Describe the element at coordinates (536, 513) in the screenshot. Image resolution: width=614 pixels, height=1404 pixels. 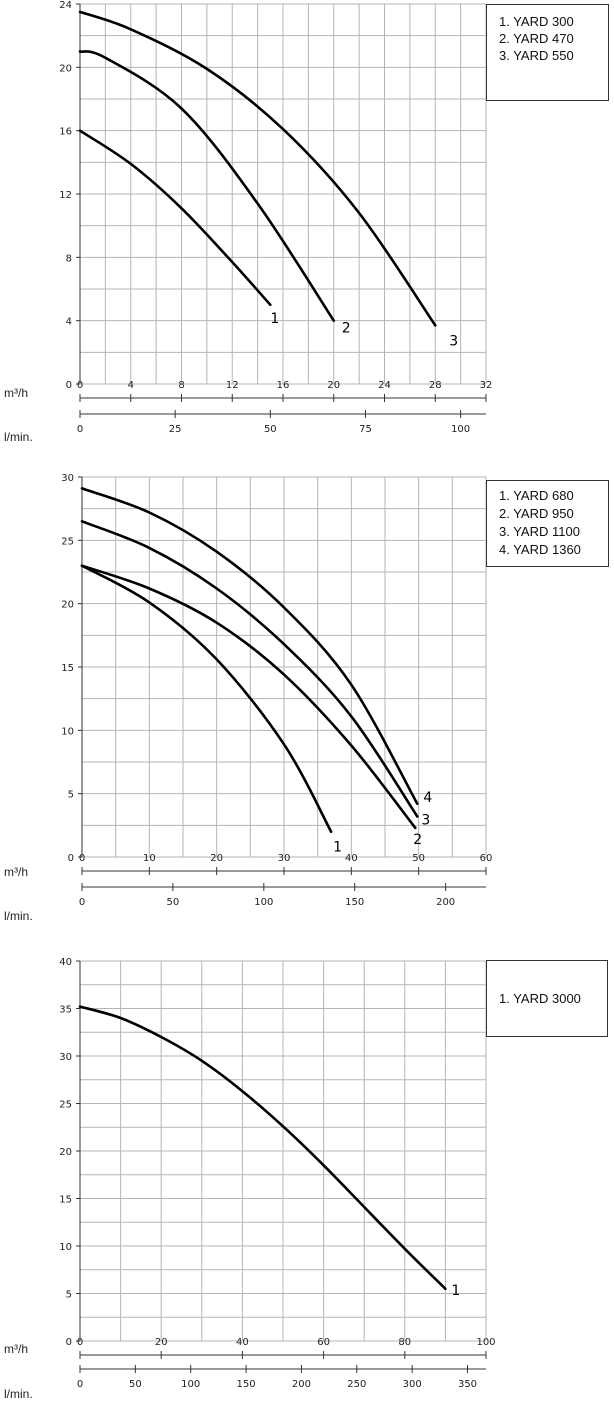
I see `legend-entry: 2. YARD 950` at that location.